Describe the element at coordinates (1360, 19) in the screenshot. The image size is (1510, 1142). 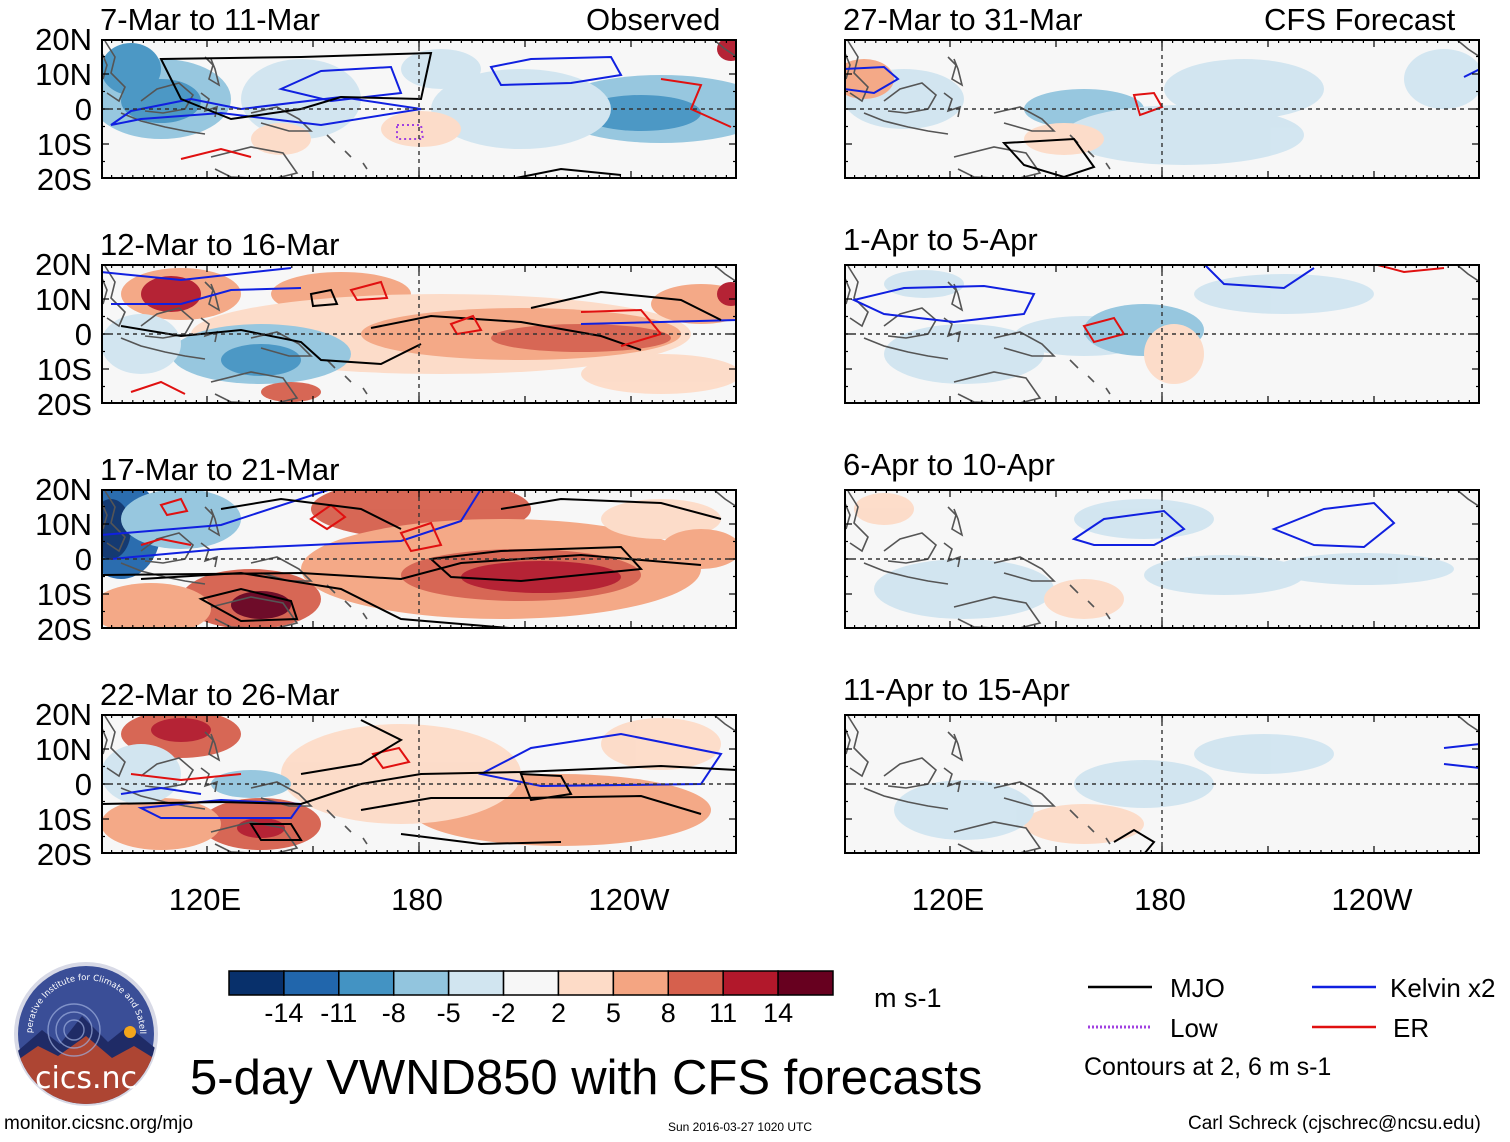
I see `forecast-label: CFS Forecast` at that location.